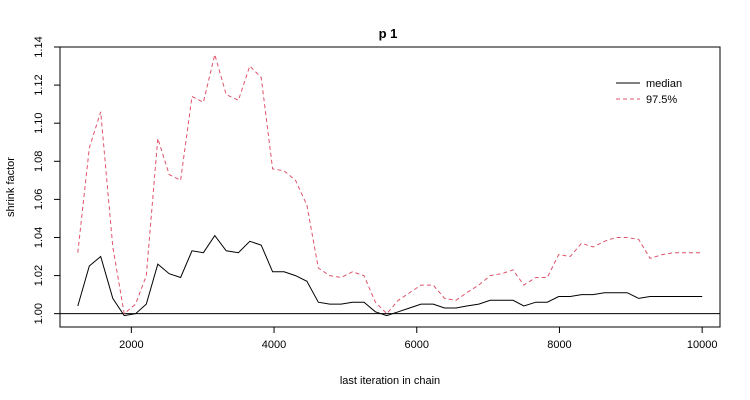  Describe the element at coordinates (39, 46) in the screenshot. I see `y-tick-label: 1.14` at that location.